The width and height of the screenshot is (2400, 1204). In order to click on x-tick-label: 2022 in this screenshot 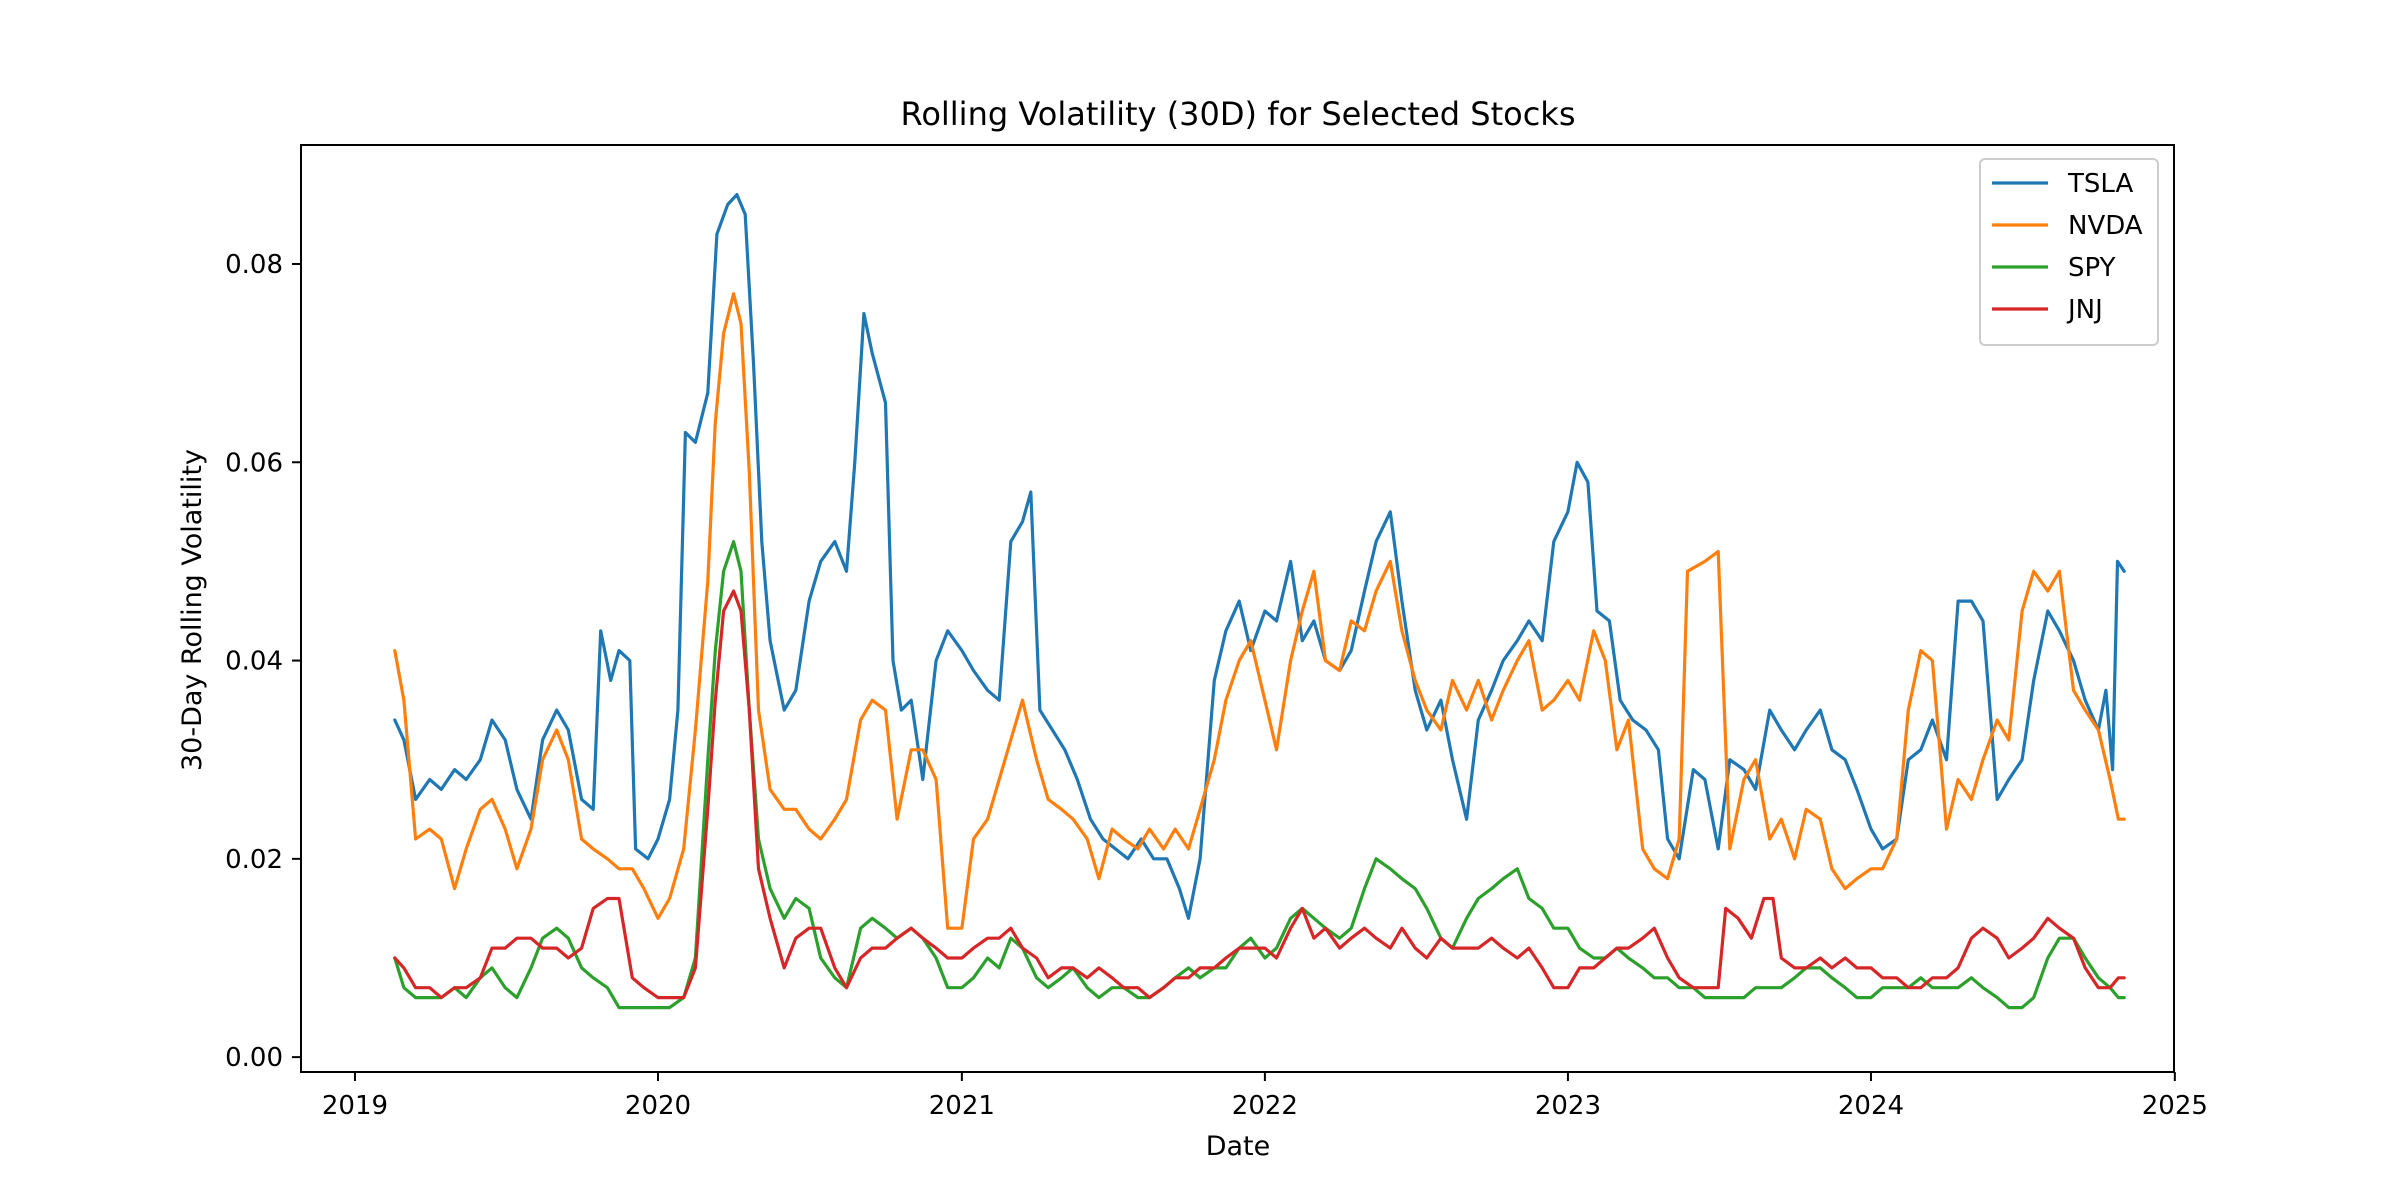, I will do `click(1265, 1106)`.